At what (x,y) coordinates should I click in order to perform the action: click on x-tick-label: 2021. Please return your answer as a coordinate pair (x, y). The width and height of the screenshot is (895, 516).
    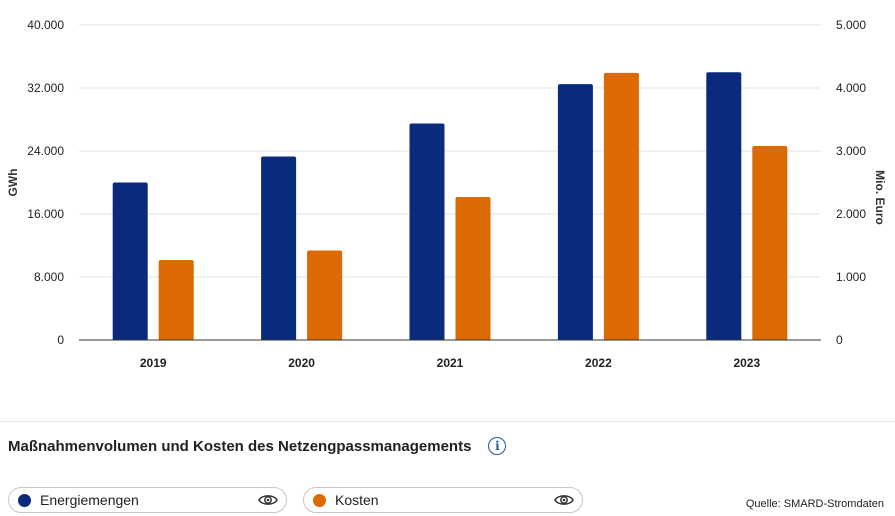
    Looking at the image, I should click on (450, 363).